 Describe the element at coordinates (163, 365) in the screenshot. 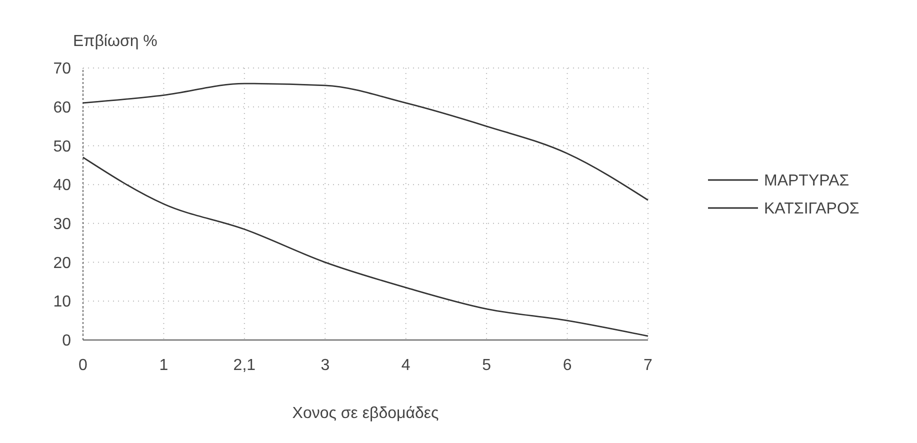

I see `x-tick-label: 1` at that location.